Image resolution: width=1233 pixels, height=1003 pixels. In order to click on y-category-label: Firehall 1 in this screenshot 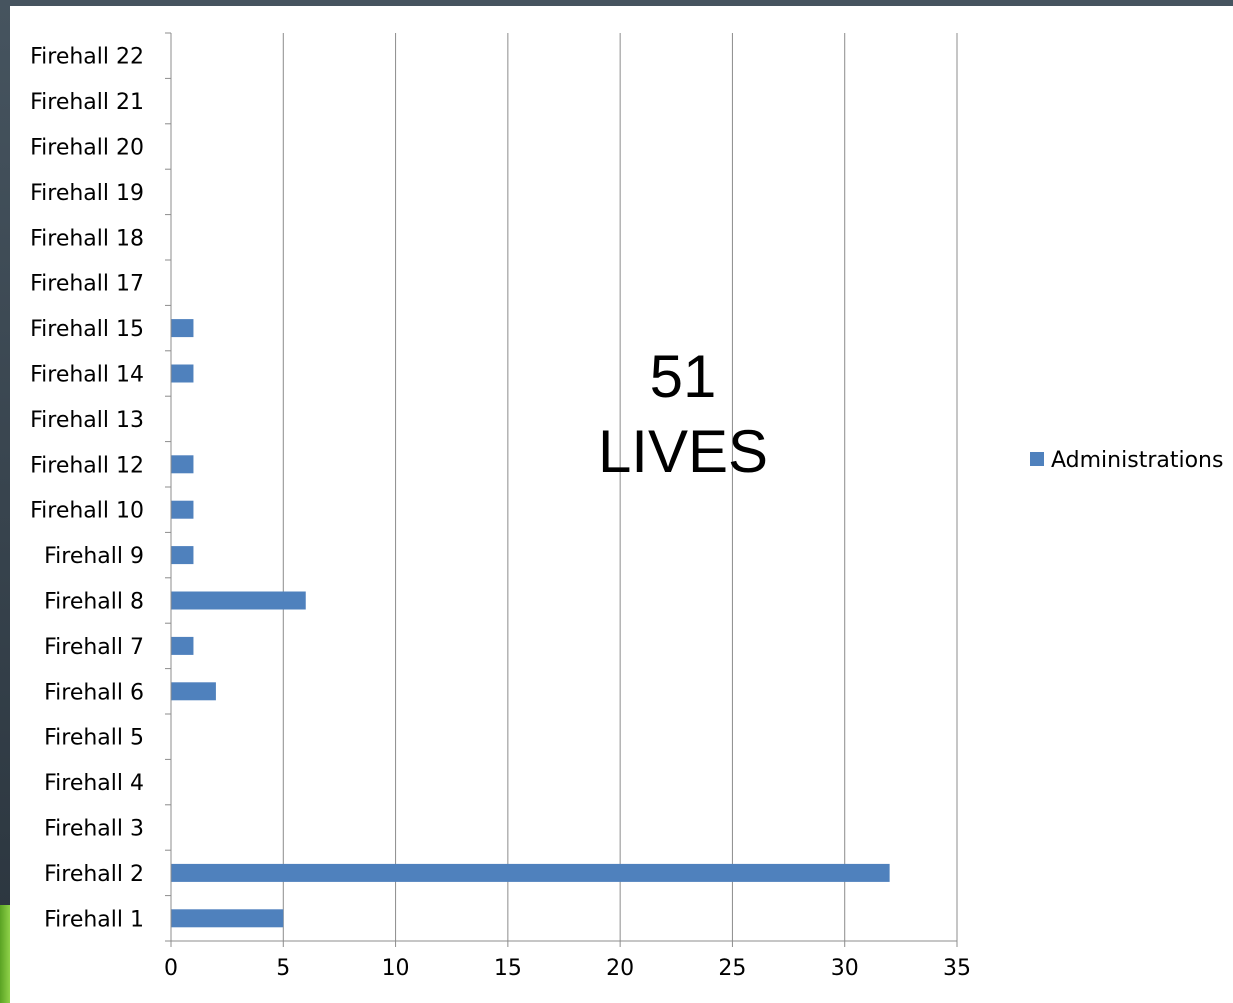, I will do `click(94, 919)`.